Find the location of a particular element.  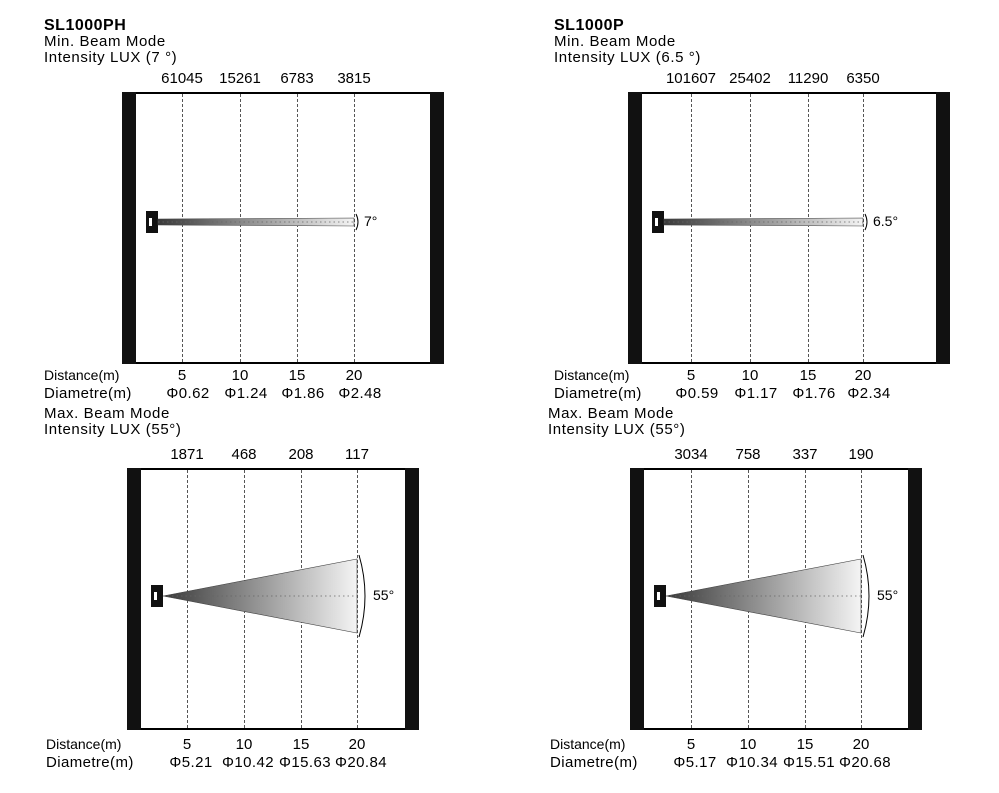

intensity-label: Intensity LUX (55°) is located at coordinates (617, 429).